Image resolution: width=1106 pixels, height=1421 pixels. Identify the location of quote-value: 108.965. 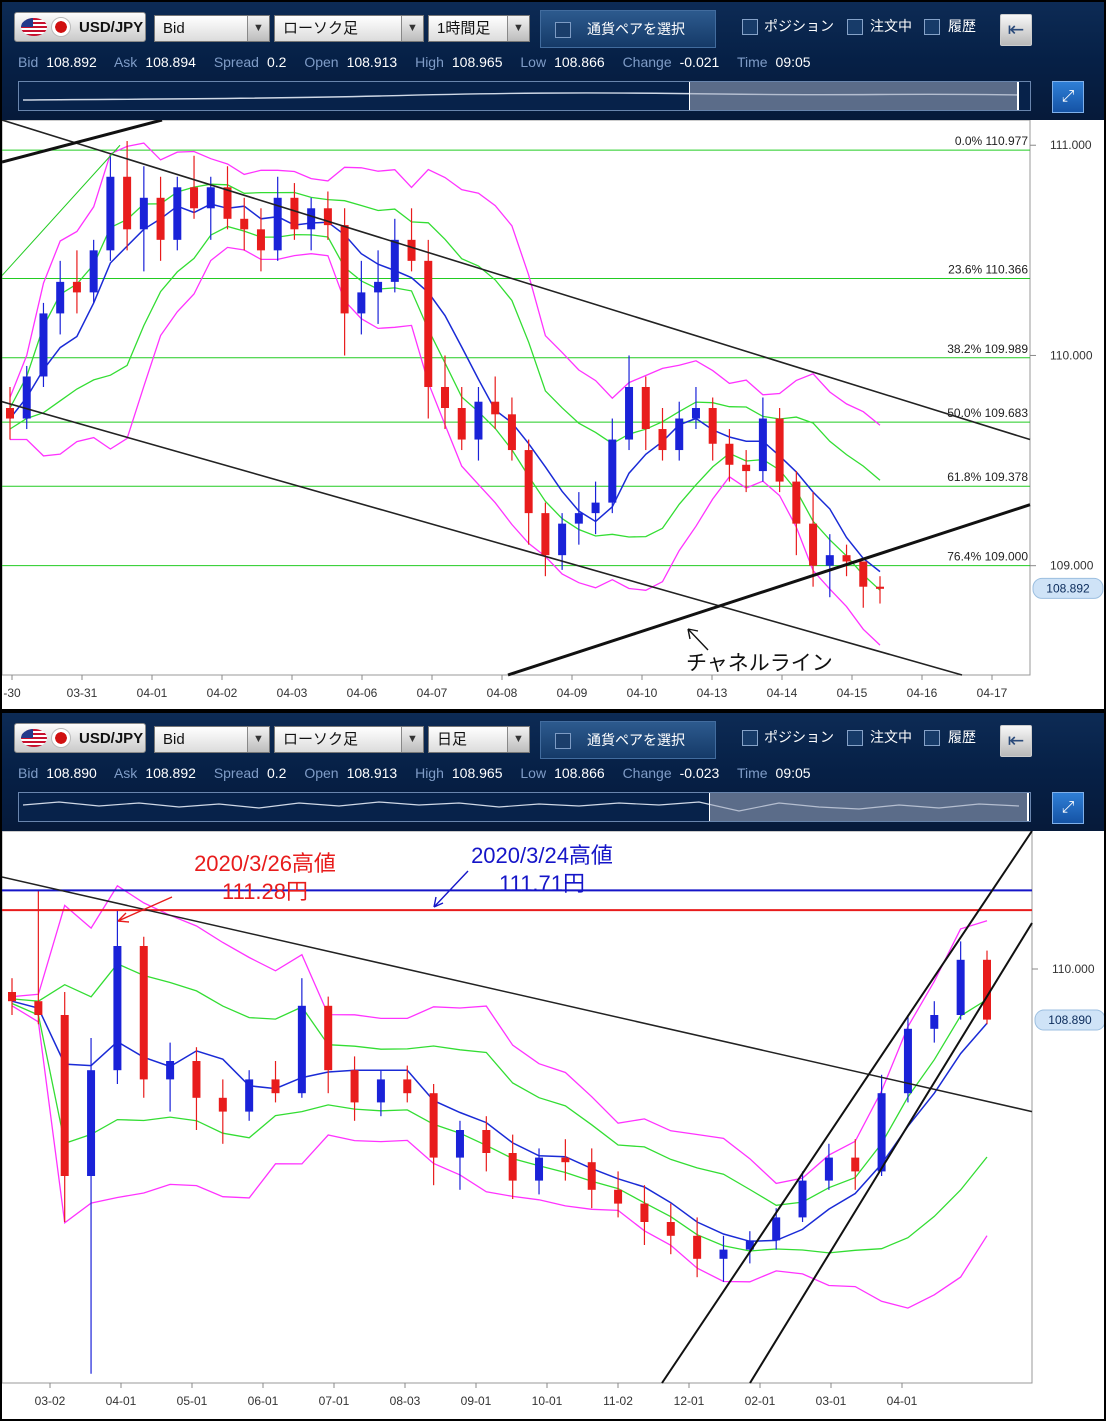
(477, 62).